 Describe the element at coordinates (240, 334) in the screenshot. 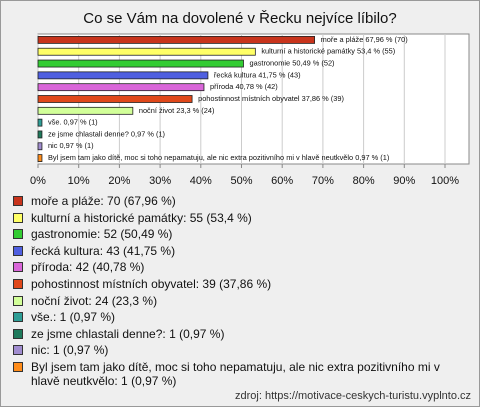

I see `legend-item: ze jsme chlastali denne?: 1 (0,97 %)` at that location.